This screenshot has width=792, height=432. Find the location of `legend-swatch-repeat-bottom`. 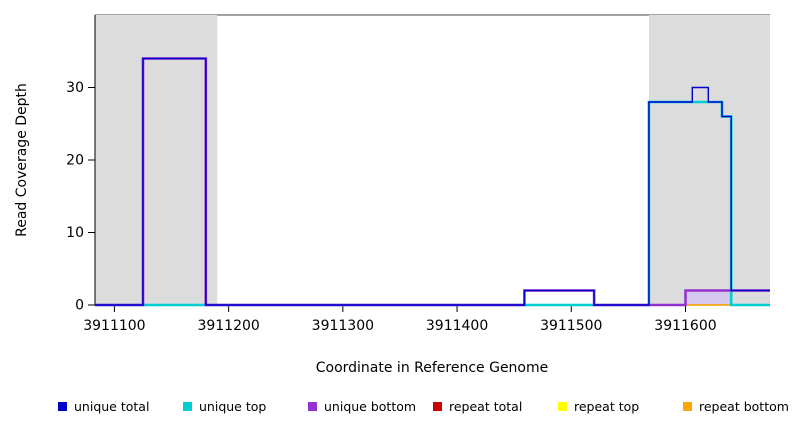

legend-swatch-repeat-bottom is located at coordinates (687, 406).